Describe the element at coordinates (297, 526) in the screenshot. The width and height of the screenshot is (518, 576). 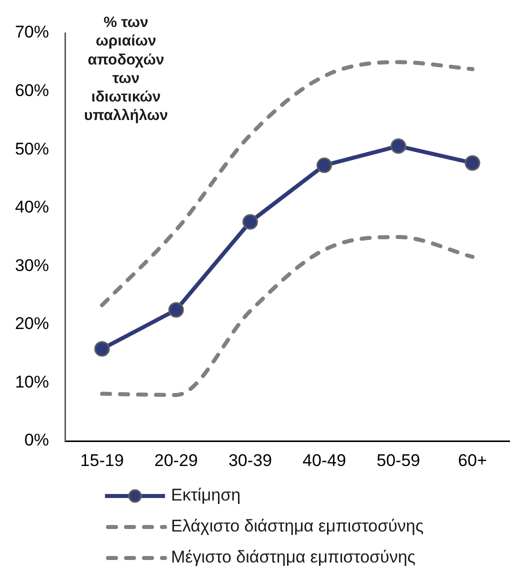
I see `legend-label: Ελάχιστο διάστημα εμπιστοσύνης` at that location.